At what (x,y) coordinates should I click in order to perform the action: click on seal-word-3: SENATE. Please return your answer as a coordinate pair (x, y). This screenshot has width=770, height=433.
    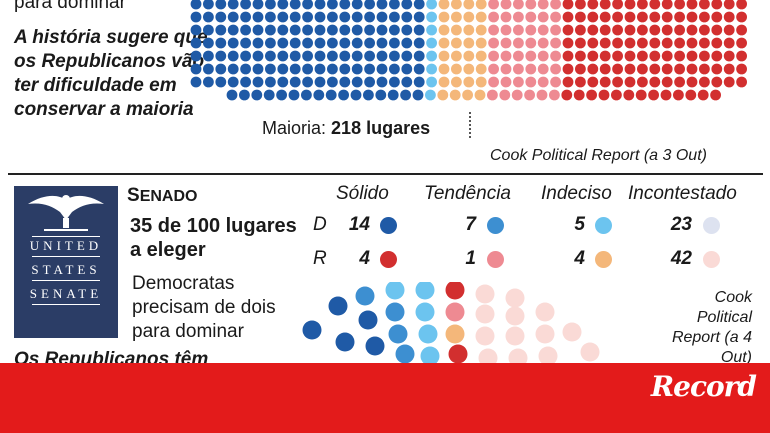
    Looking at the image, I should click on (66, 293).